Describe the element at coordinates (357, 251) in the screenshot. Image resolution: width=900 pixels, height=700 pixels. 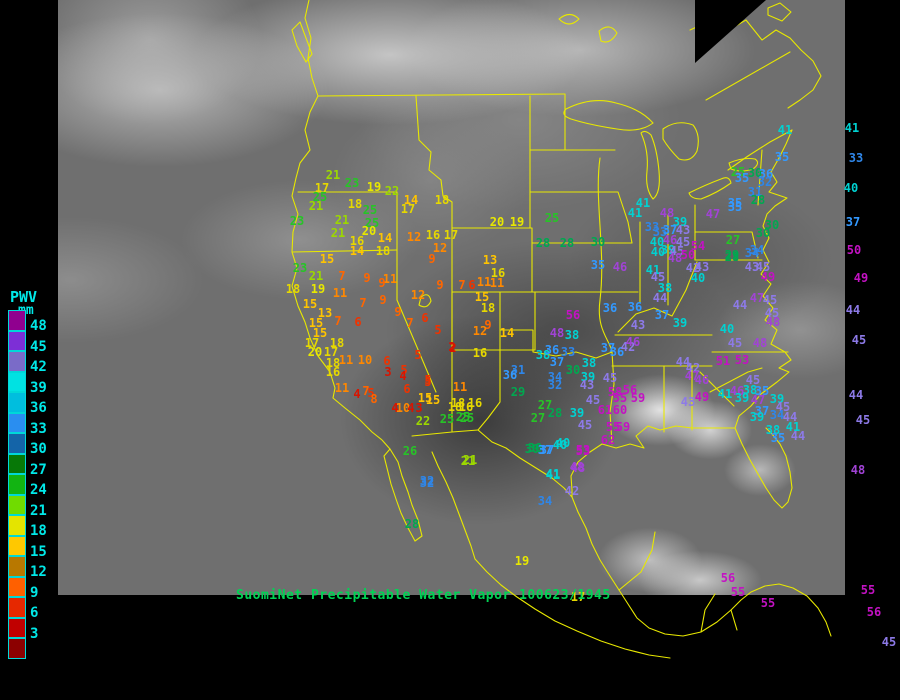
I see `station-pwv-value: 14` at that location.